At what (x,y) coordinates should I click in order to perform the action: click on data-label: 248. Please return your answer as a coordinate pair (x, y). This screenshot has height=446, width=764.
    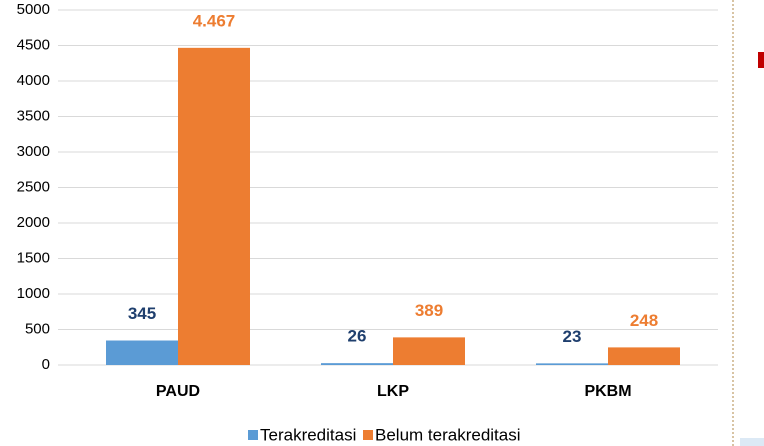
    Looking at the image, I should click on (644, 320).